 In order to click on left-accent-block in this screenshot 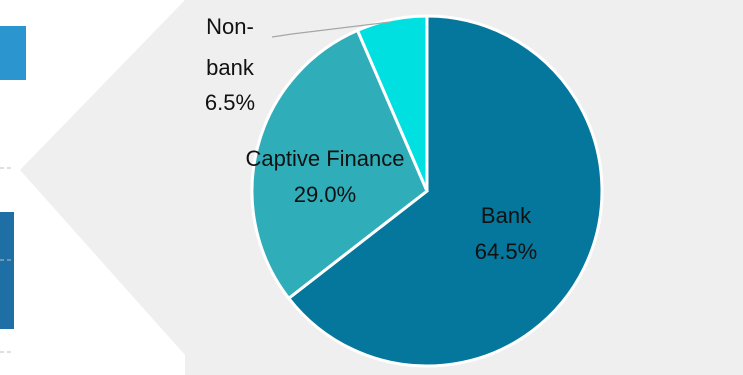, I will do `click(13, 53)`.